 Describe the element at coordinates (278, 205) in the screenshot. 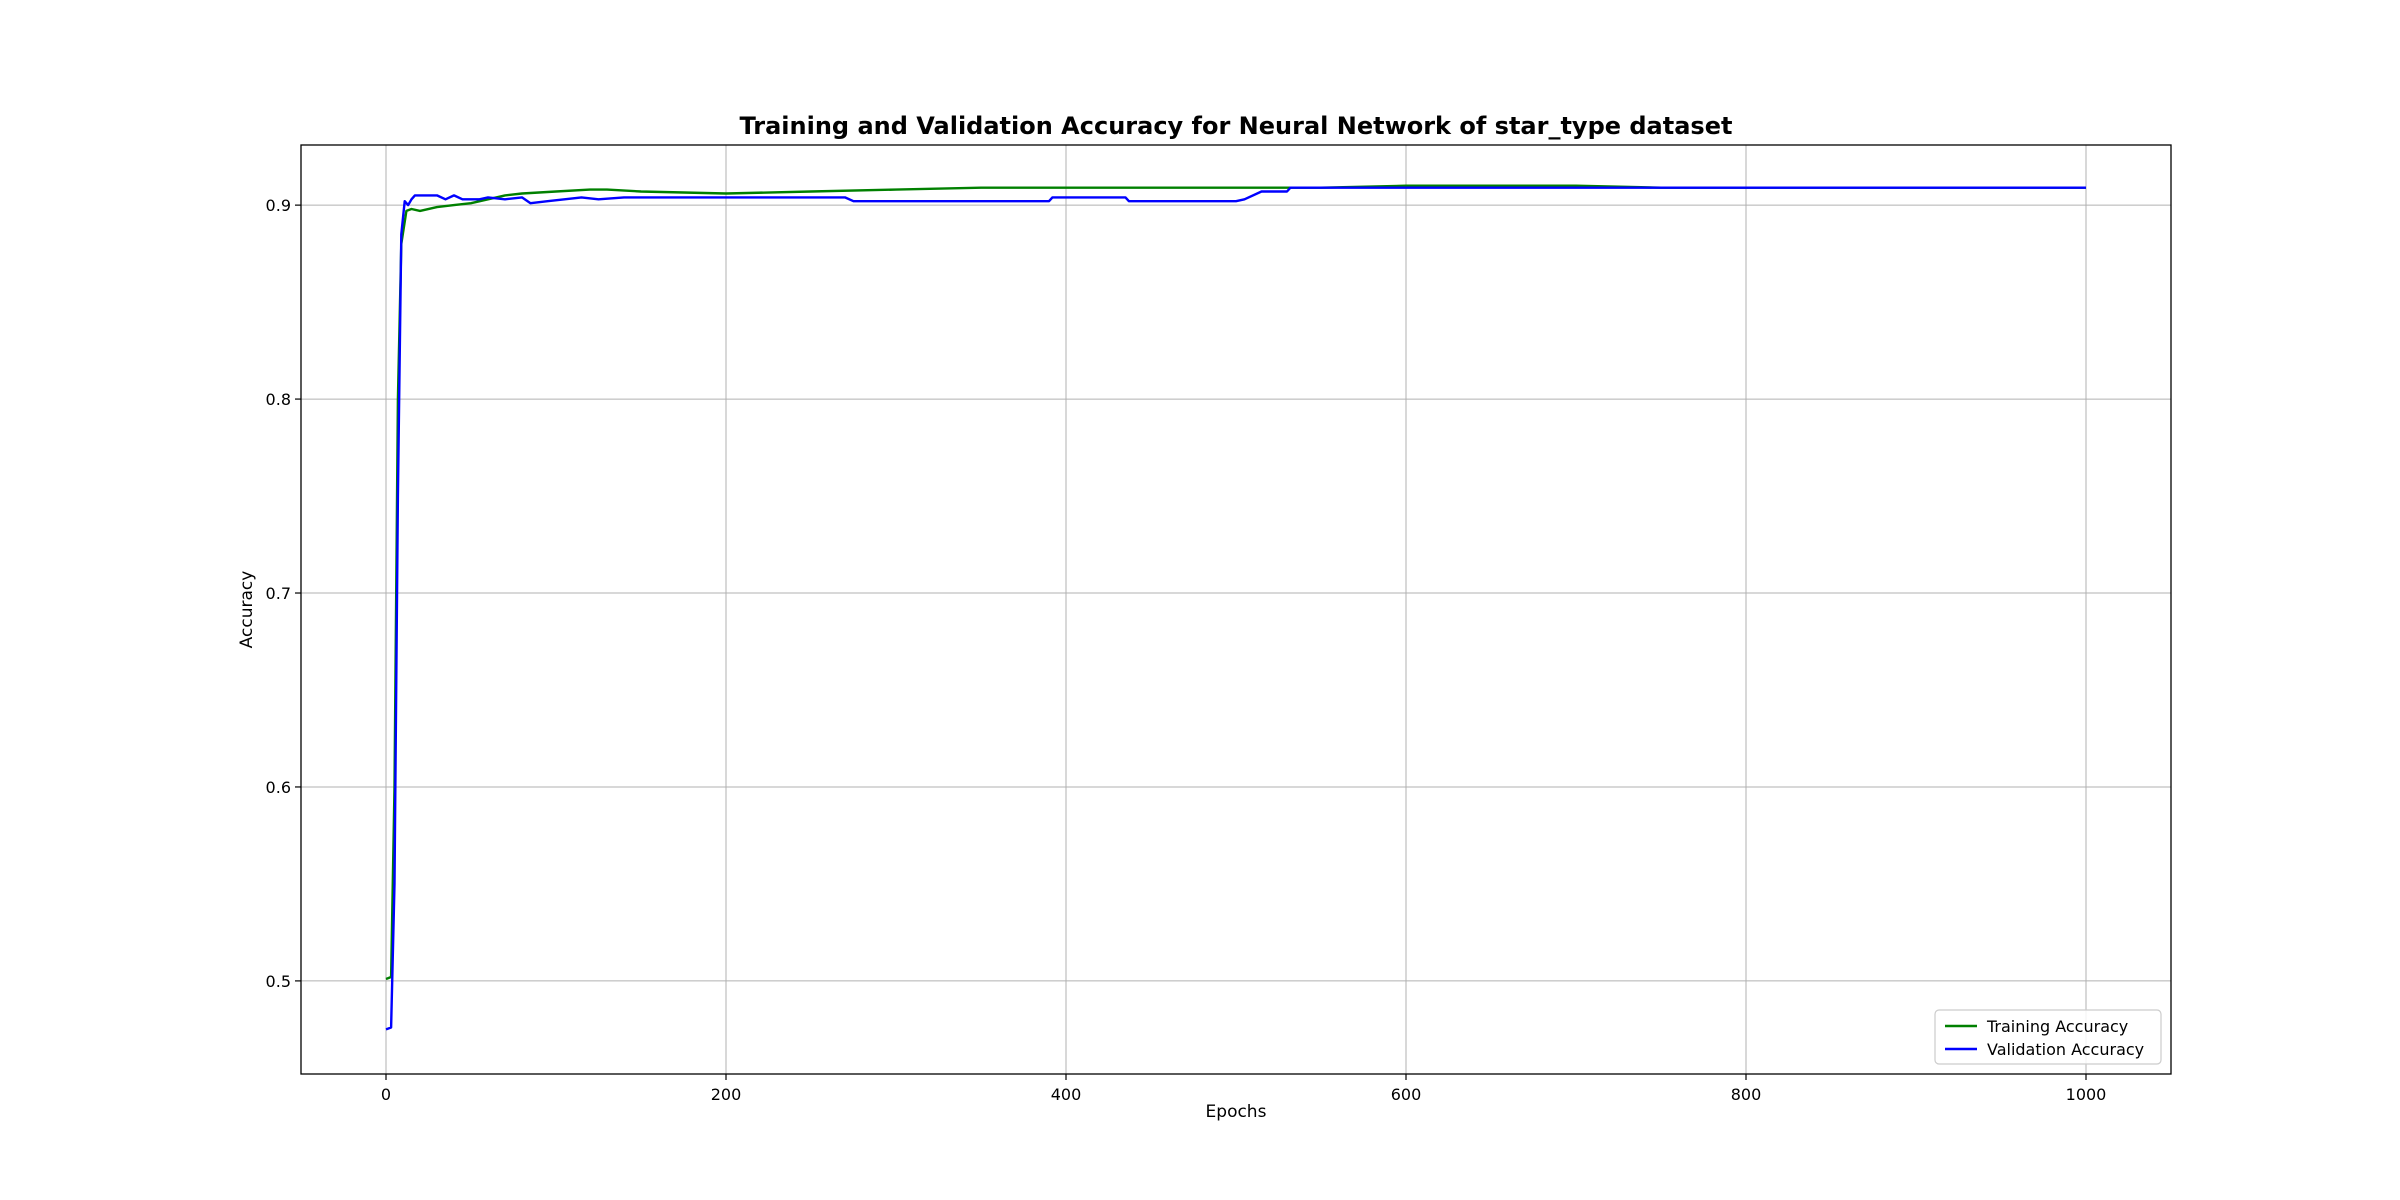

I see `y-tick-label: 0.9` at that location.